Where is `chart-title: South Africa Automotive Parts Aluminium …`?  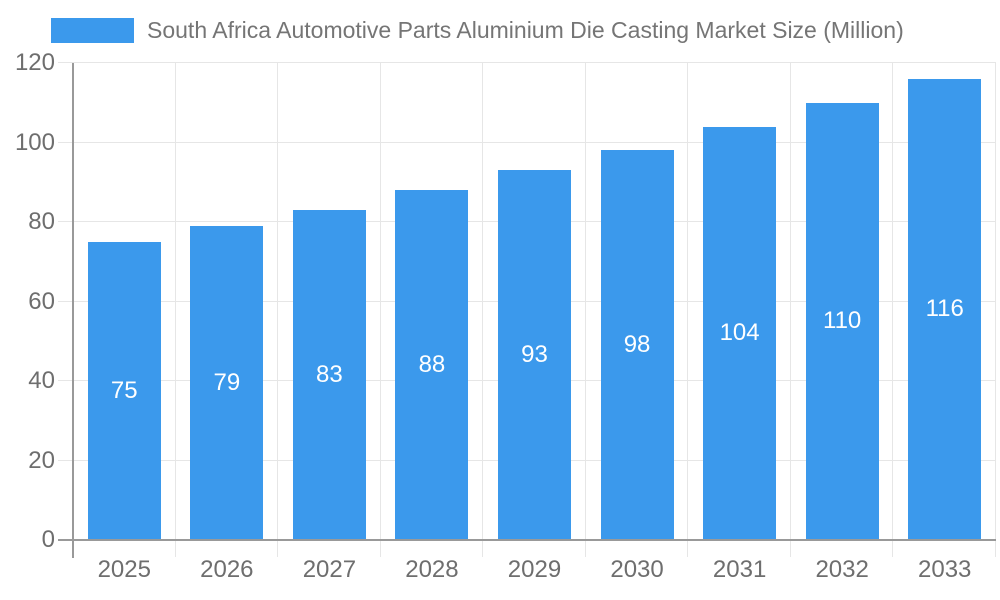 chart-title: South Africa Automotive Parts Aluminium … is located at coordinates (525, 30).